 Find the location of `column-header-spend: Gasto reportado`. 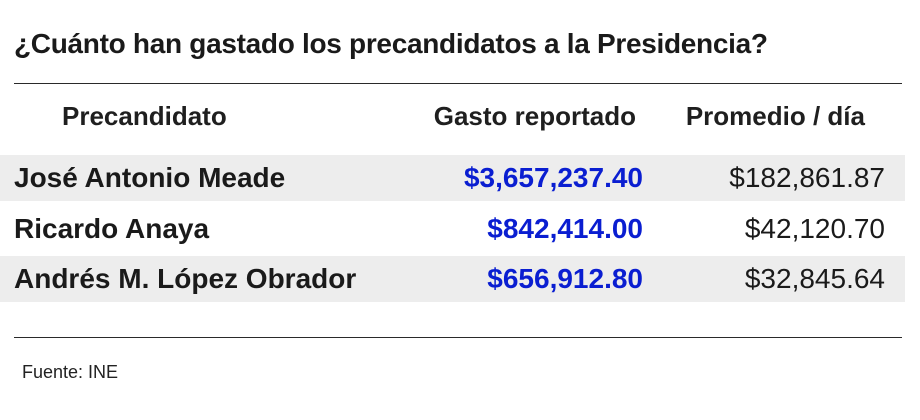

column-header-spend: Gasto reportado is located at coordinates (534, 116).